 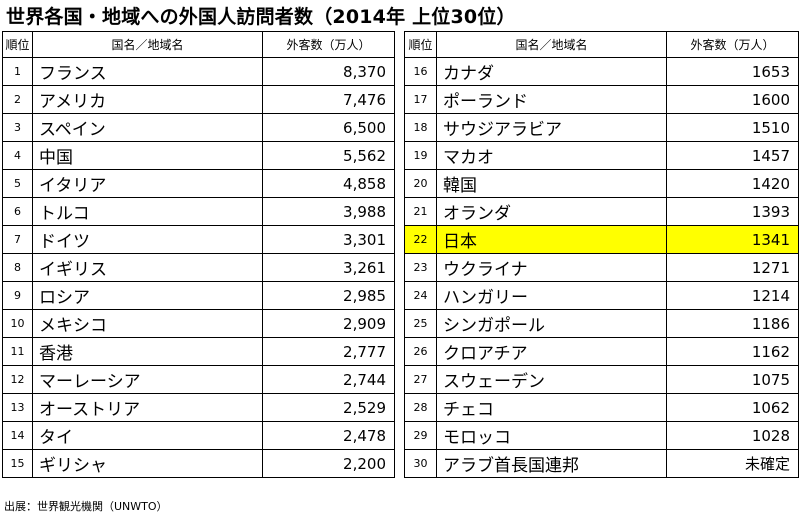 What do you see at coordinates (17, 407) in the screenshot?
I see `rank-cell: 13` at bounding box center [17, 407].